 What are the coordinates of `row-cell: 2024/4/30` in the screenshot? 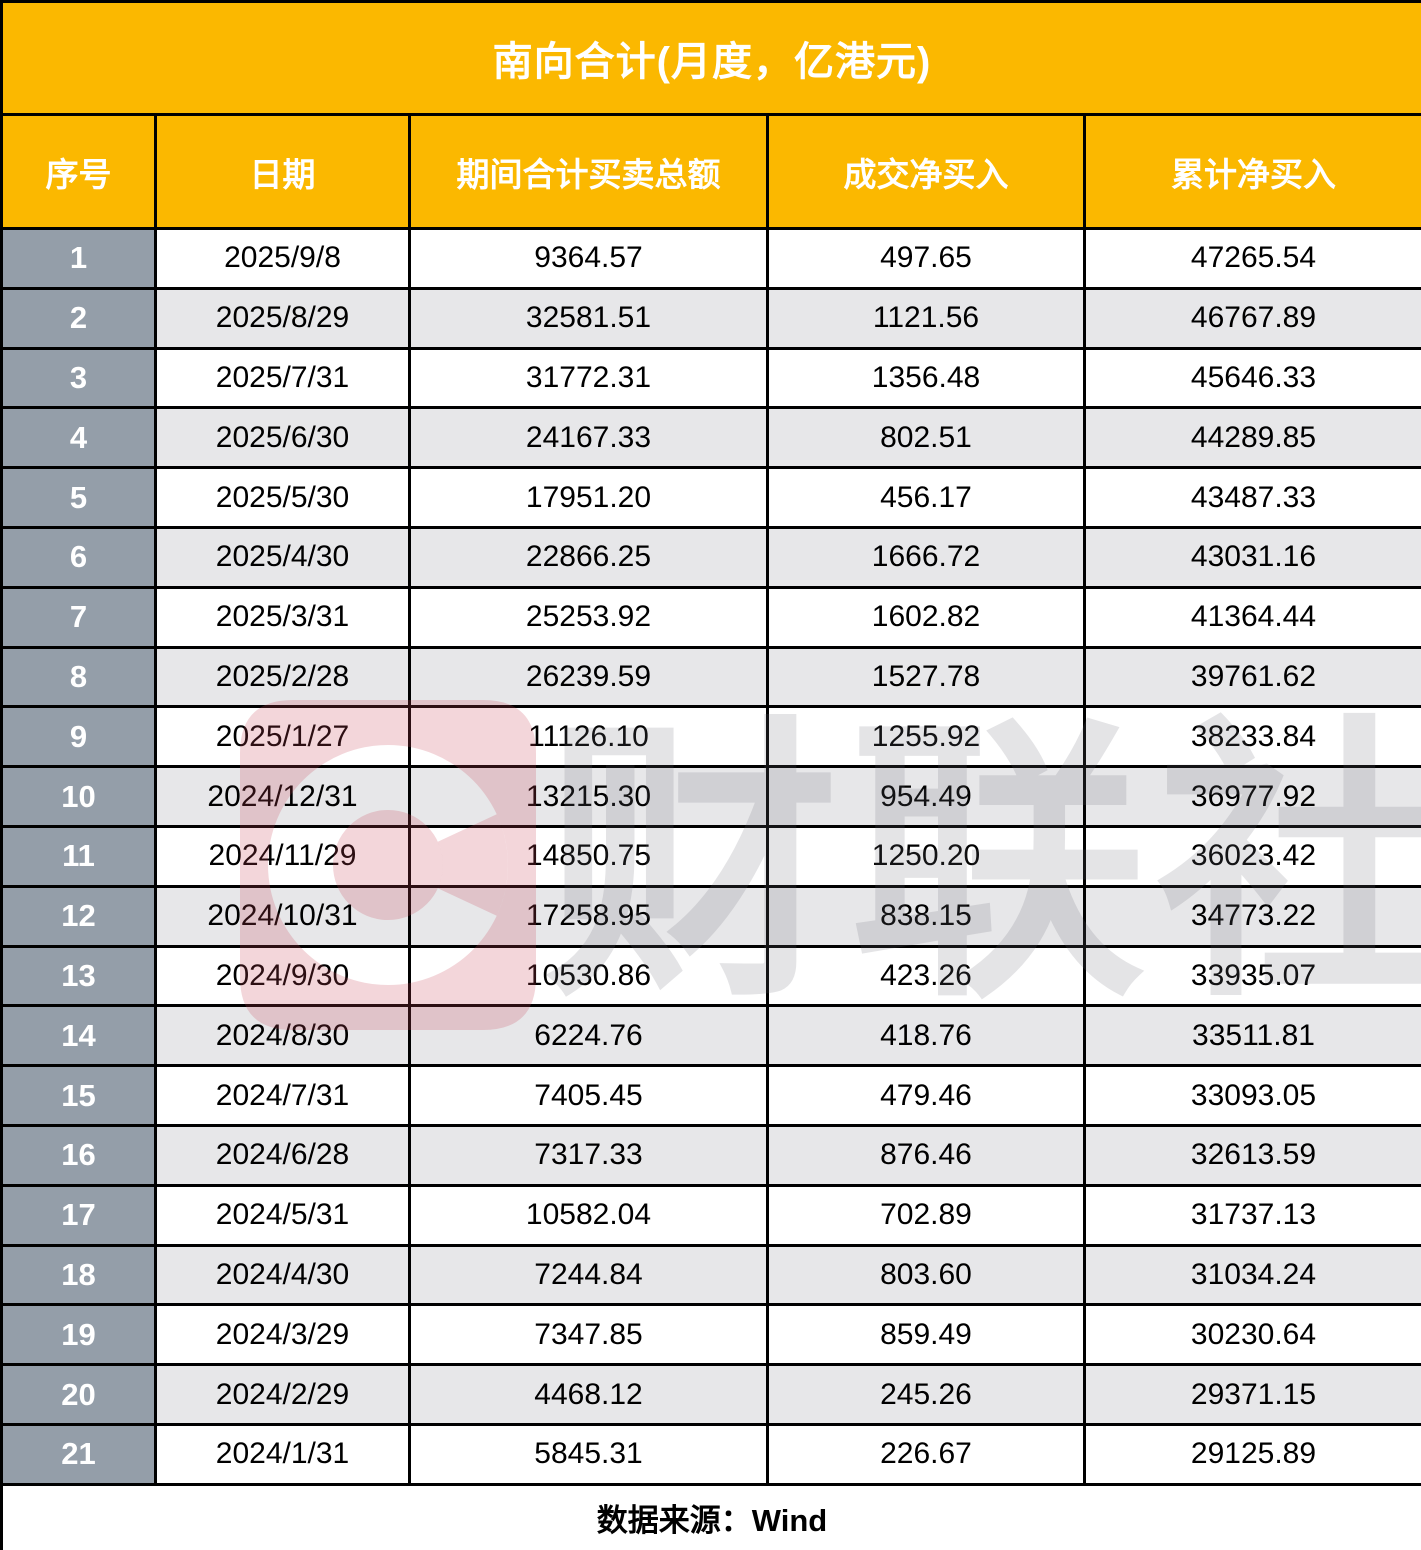 It's located at (282, 1275).